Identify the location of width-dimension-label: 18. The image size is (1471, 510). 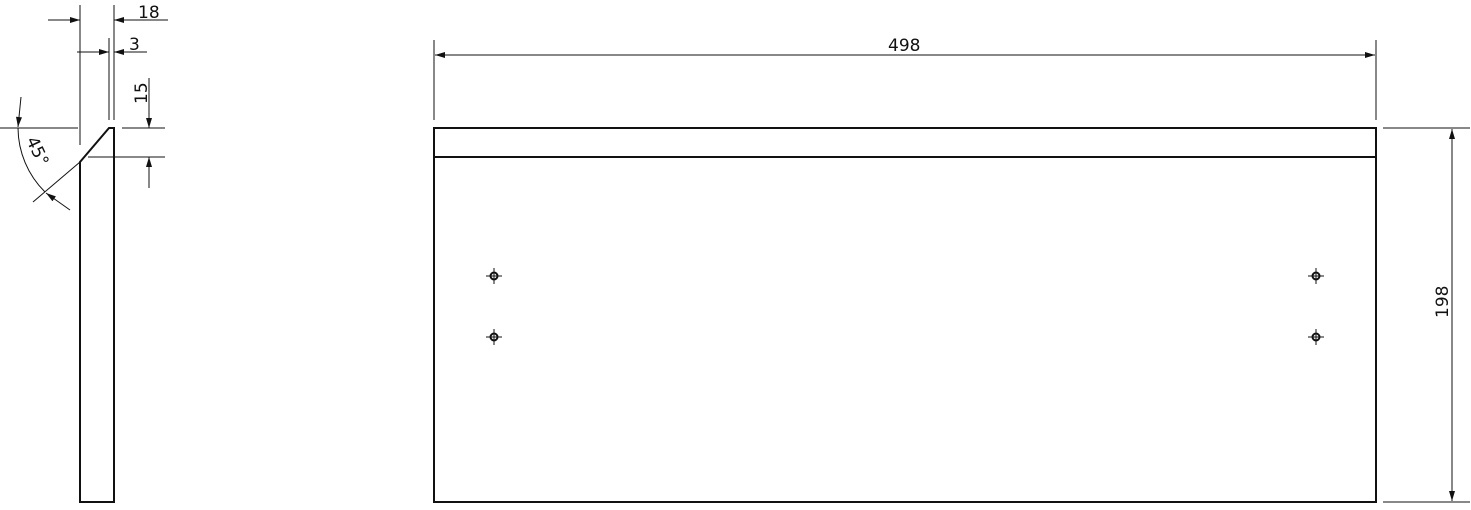
(149, 13).